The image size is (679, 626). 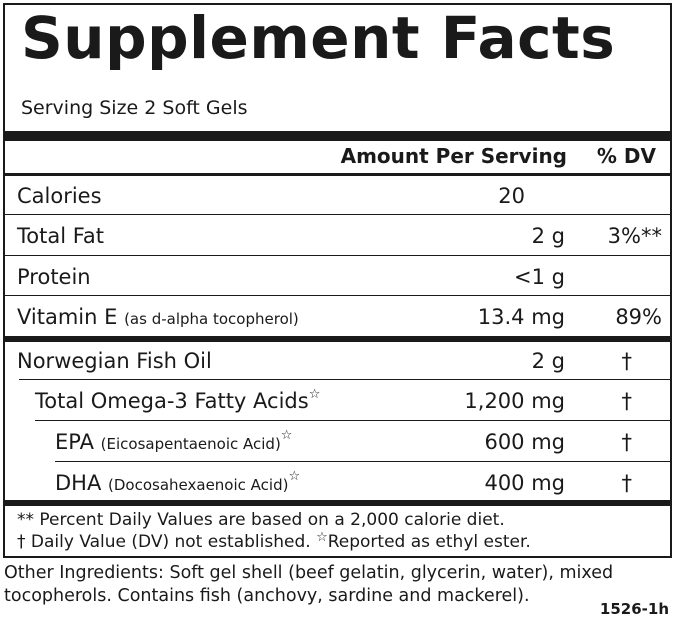 What do you see at coordinates (178, 400) in the screenshot?
I see `nutrient-name: Total Omega-3 Fatty Acids☆` at bounding box center [178, 400].